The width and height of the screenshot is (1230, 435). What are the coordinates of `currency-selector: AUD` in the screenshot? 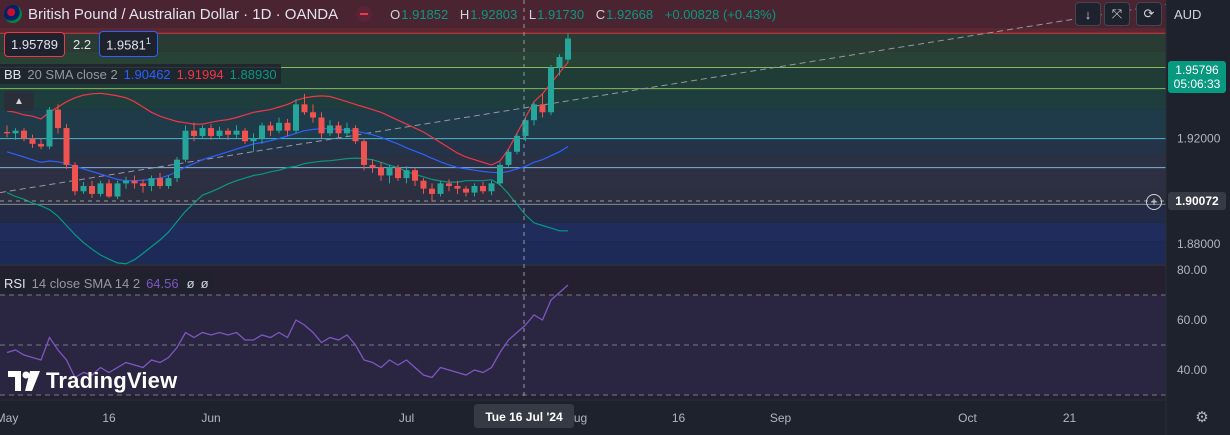 It's located at (1198, 14).